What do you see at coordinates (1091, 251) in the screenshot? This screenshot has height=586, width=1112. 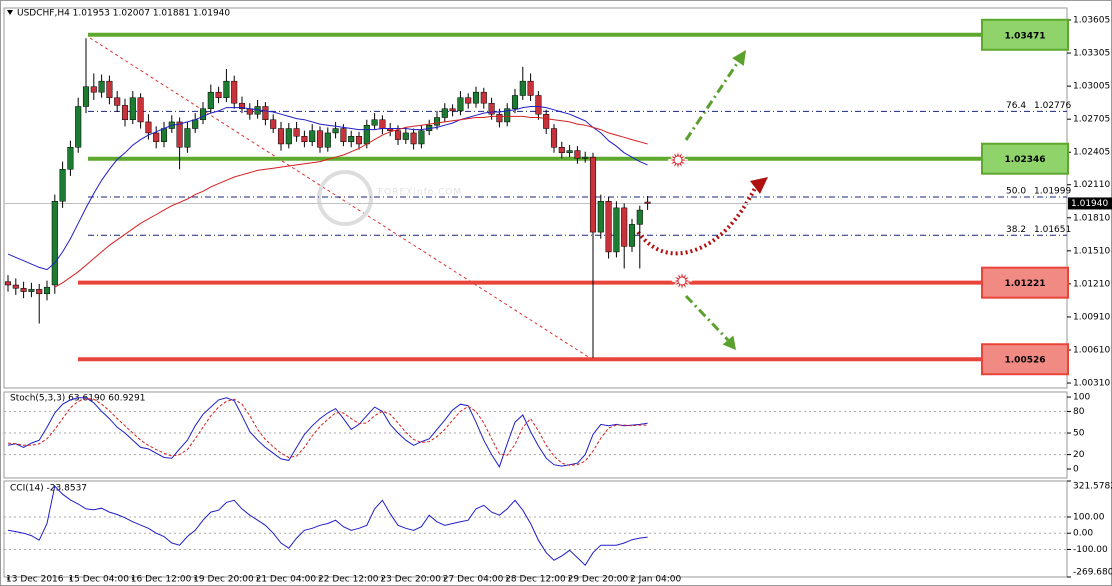 I see `y-tick-label: 1.01510` at bounding box center [1091, 251].